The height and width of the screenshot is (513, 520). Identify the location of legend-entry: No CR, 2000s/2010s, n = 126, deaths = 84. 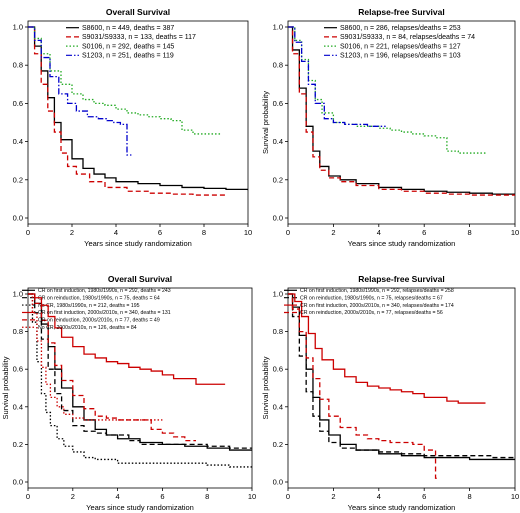
(87, 328).